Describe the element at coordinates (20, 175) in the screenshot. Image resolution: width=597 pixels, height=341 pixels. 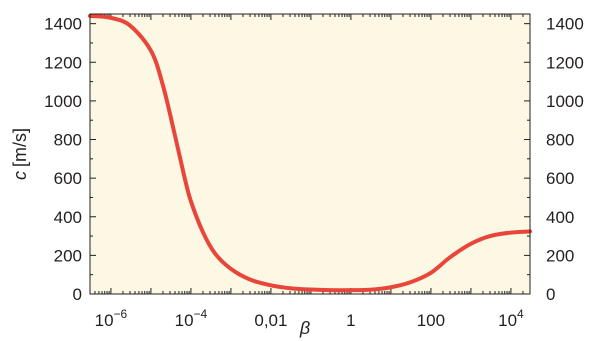
I see `y-axis-label-symbol: c` at that location.